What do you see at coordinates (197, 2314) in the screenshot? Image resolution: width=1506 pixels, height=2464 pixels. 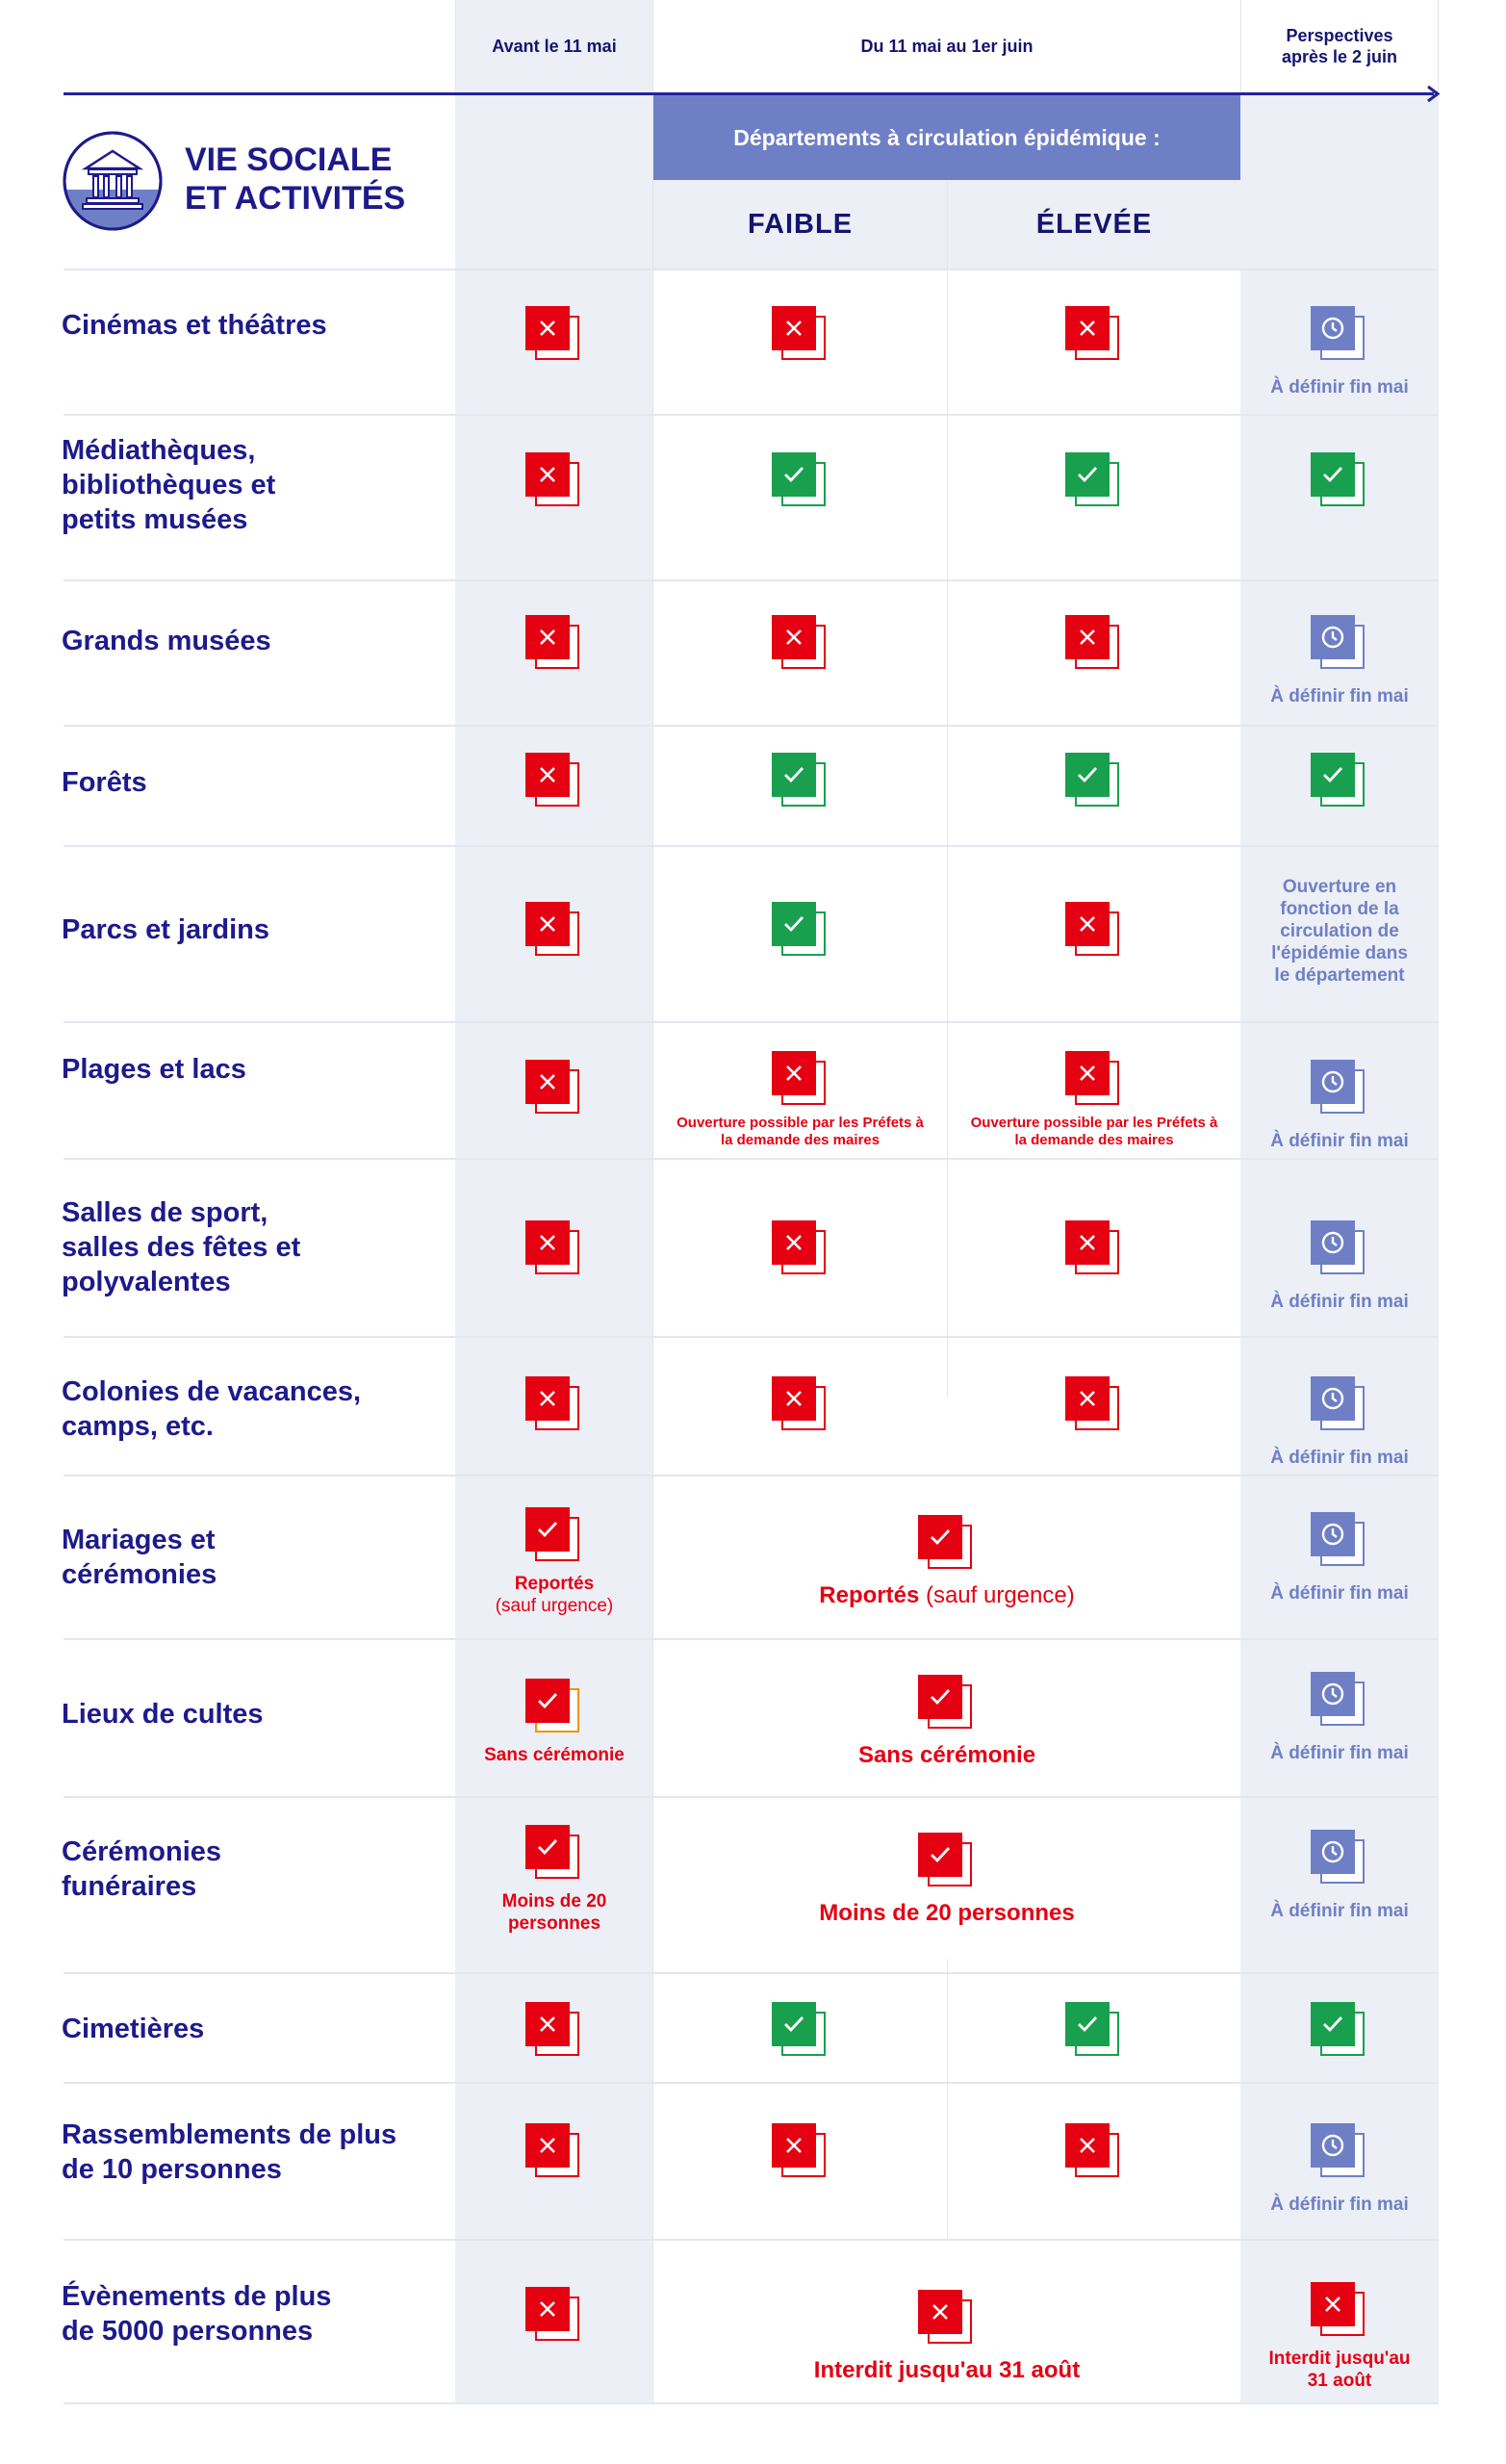 I see `row-label: Évènements de plus de 5000 personnes` at bounding box center [197, 2314].